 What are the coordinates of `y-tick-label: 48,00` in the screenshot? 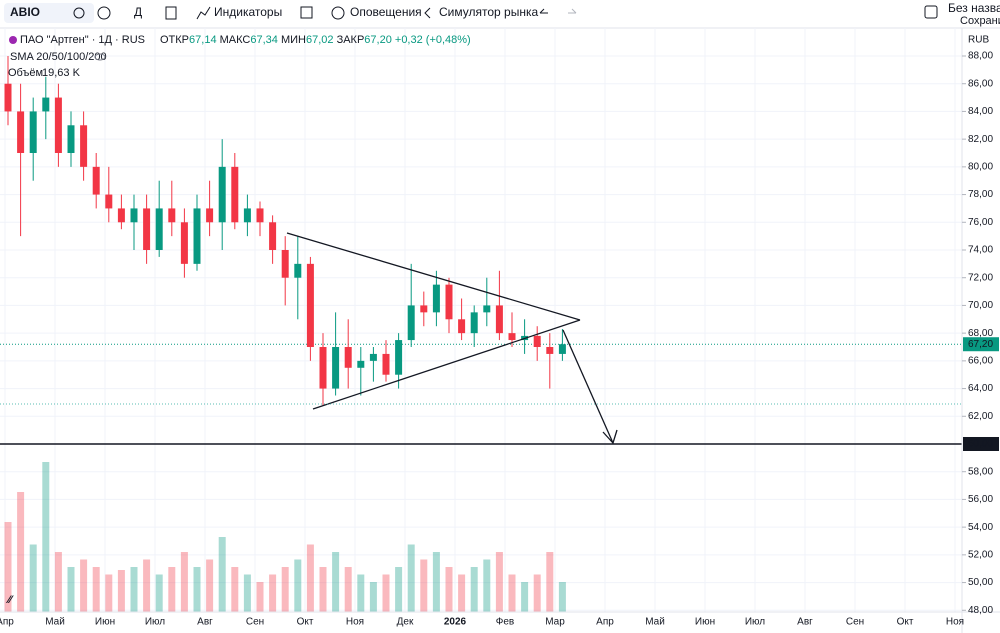 It's located at (980, 610).